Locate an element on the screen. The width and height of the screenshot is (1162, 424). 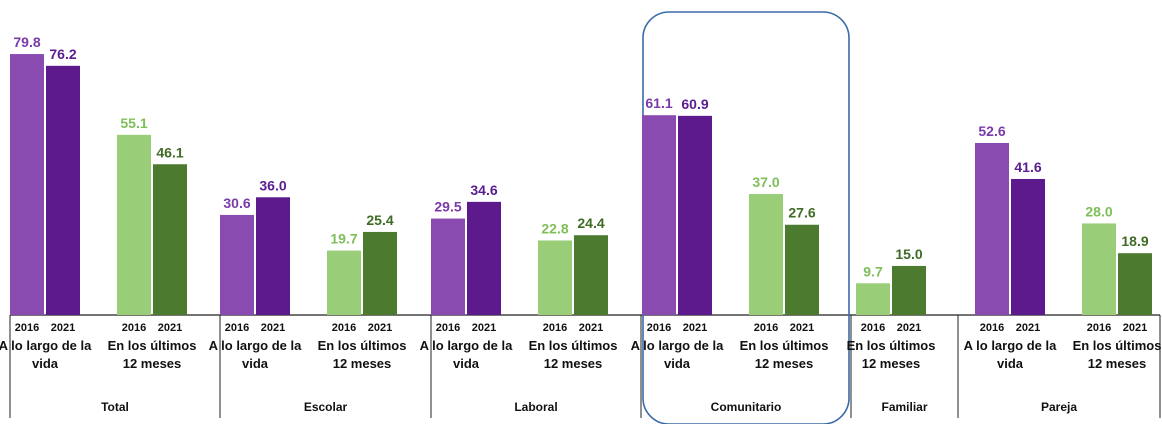
group-label-laboral: Laboral is located at coordinates (535, 407).